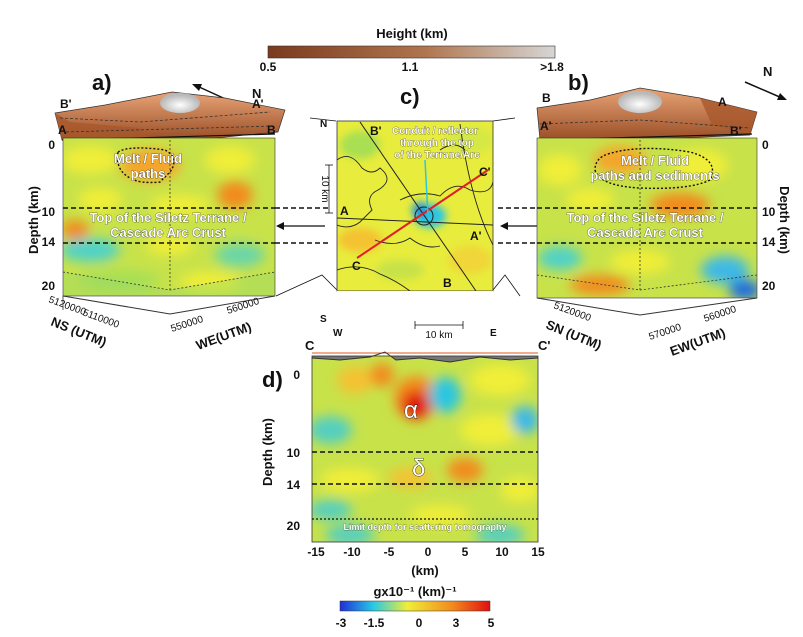 This screenshot has height=637, width=803. Describe the element at coordinates (655, 160) in the screenshot. I see `melt-label-b-1: Melt / Fluid` at that location.